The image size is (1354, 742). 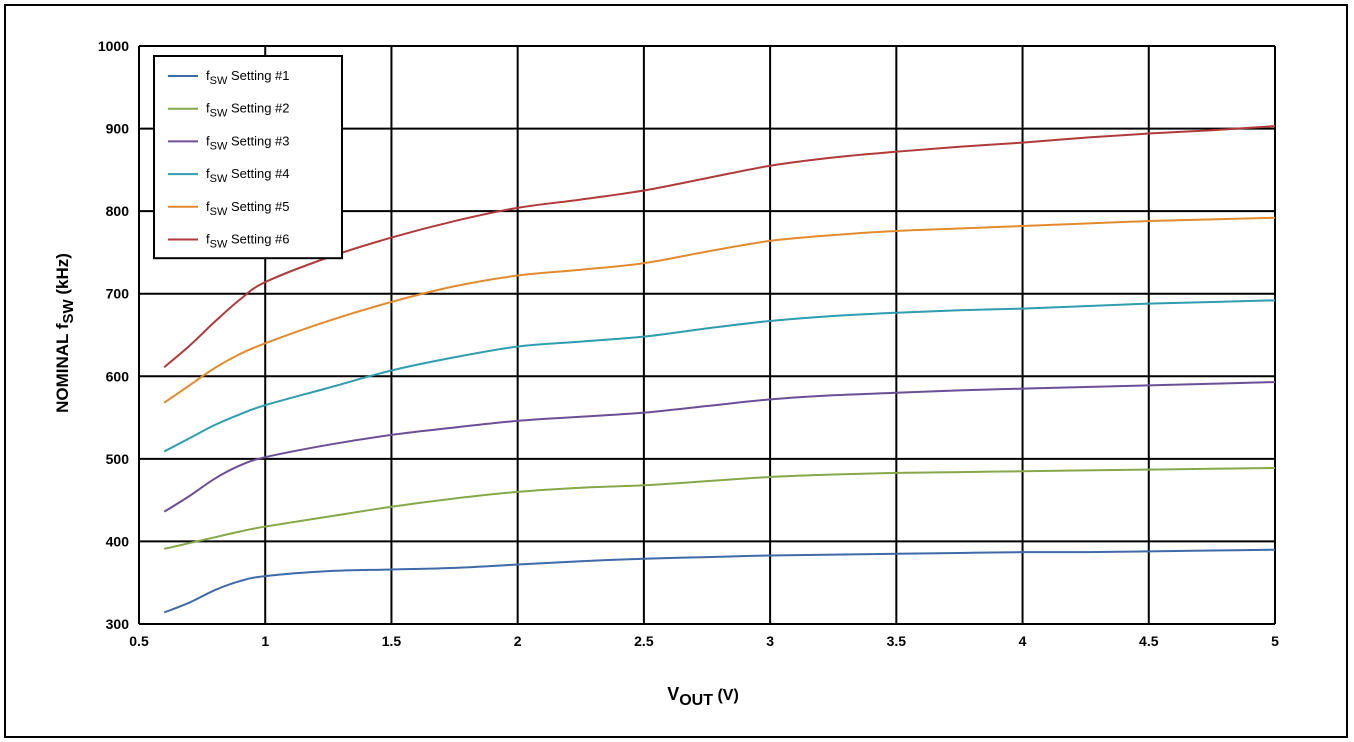 I want to click on x-tick-label: 1.5, so click(x=392, y=641).